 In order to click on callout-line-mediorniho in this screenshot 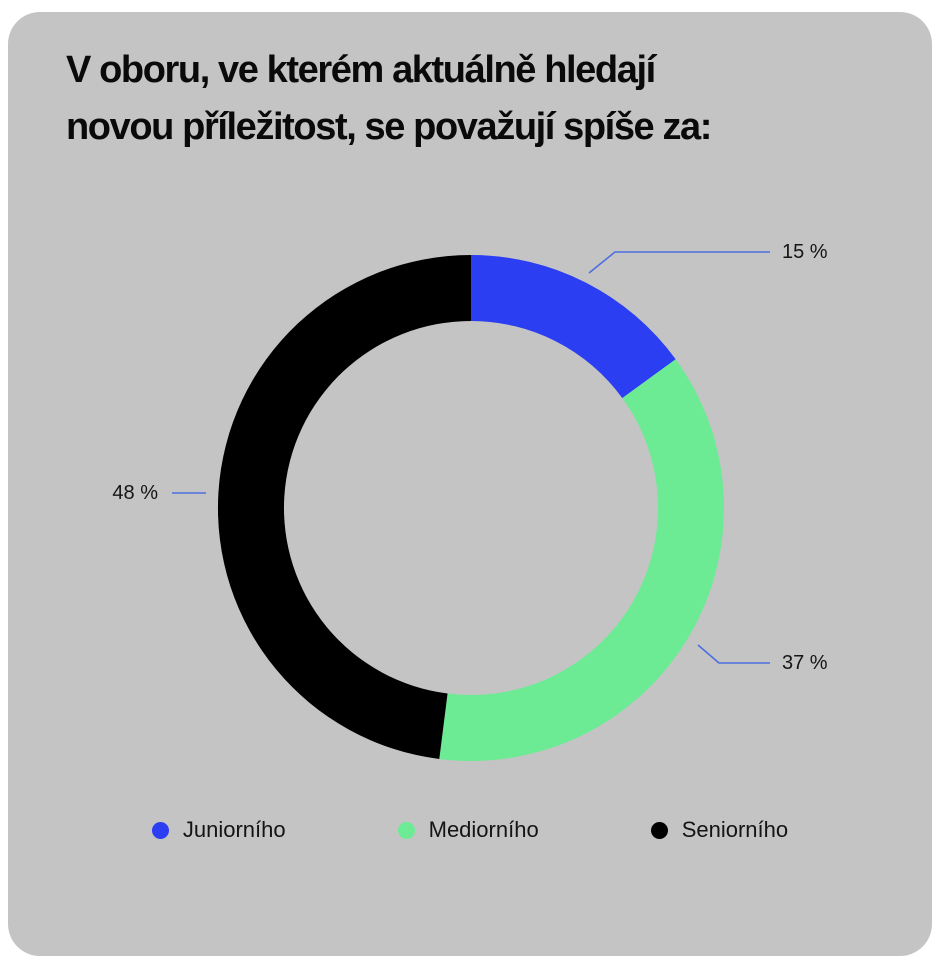, I will do `click(733, 654)`.